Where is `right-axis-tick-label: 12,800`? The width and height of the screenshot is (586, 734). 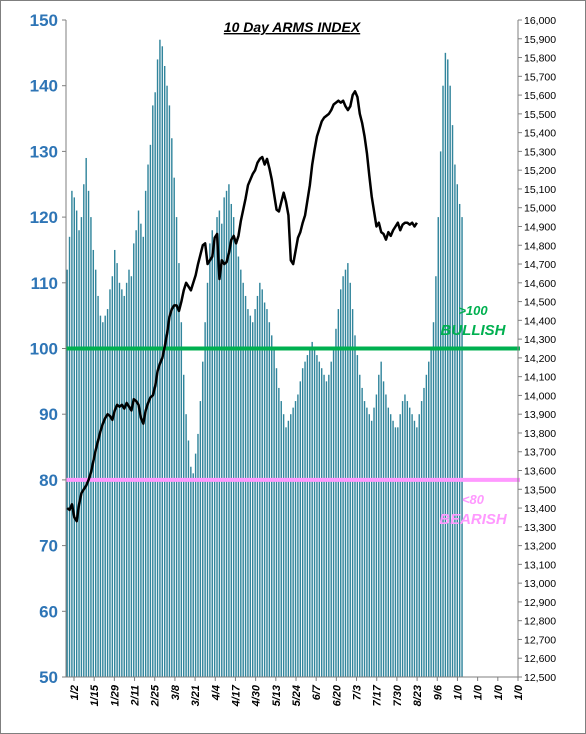
right-axis-tick-label: 12,800 is located at coordinates (540, 622).